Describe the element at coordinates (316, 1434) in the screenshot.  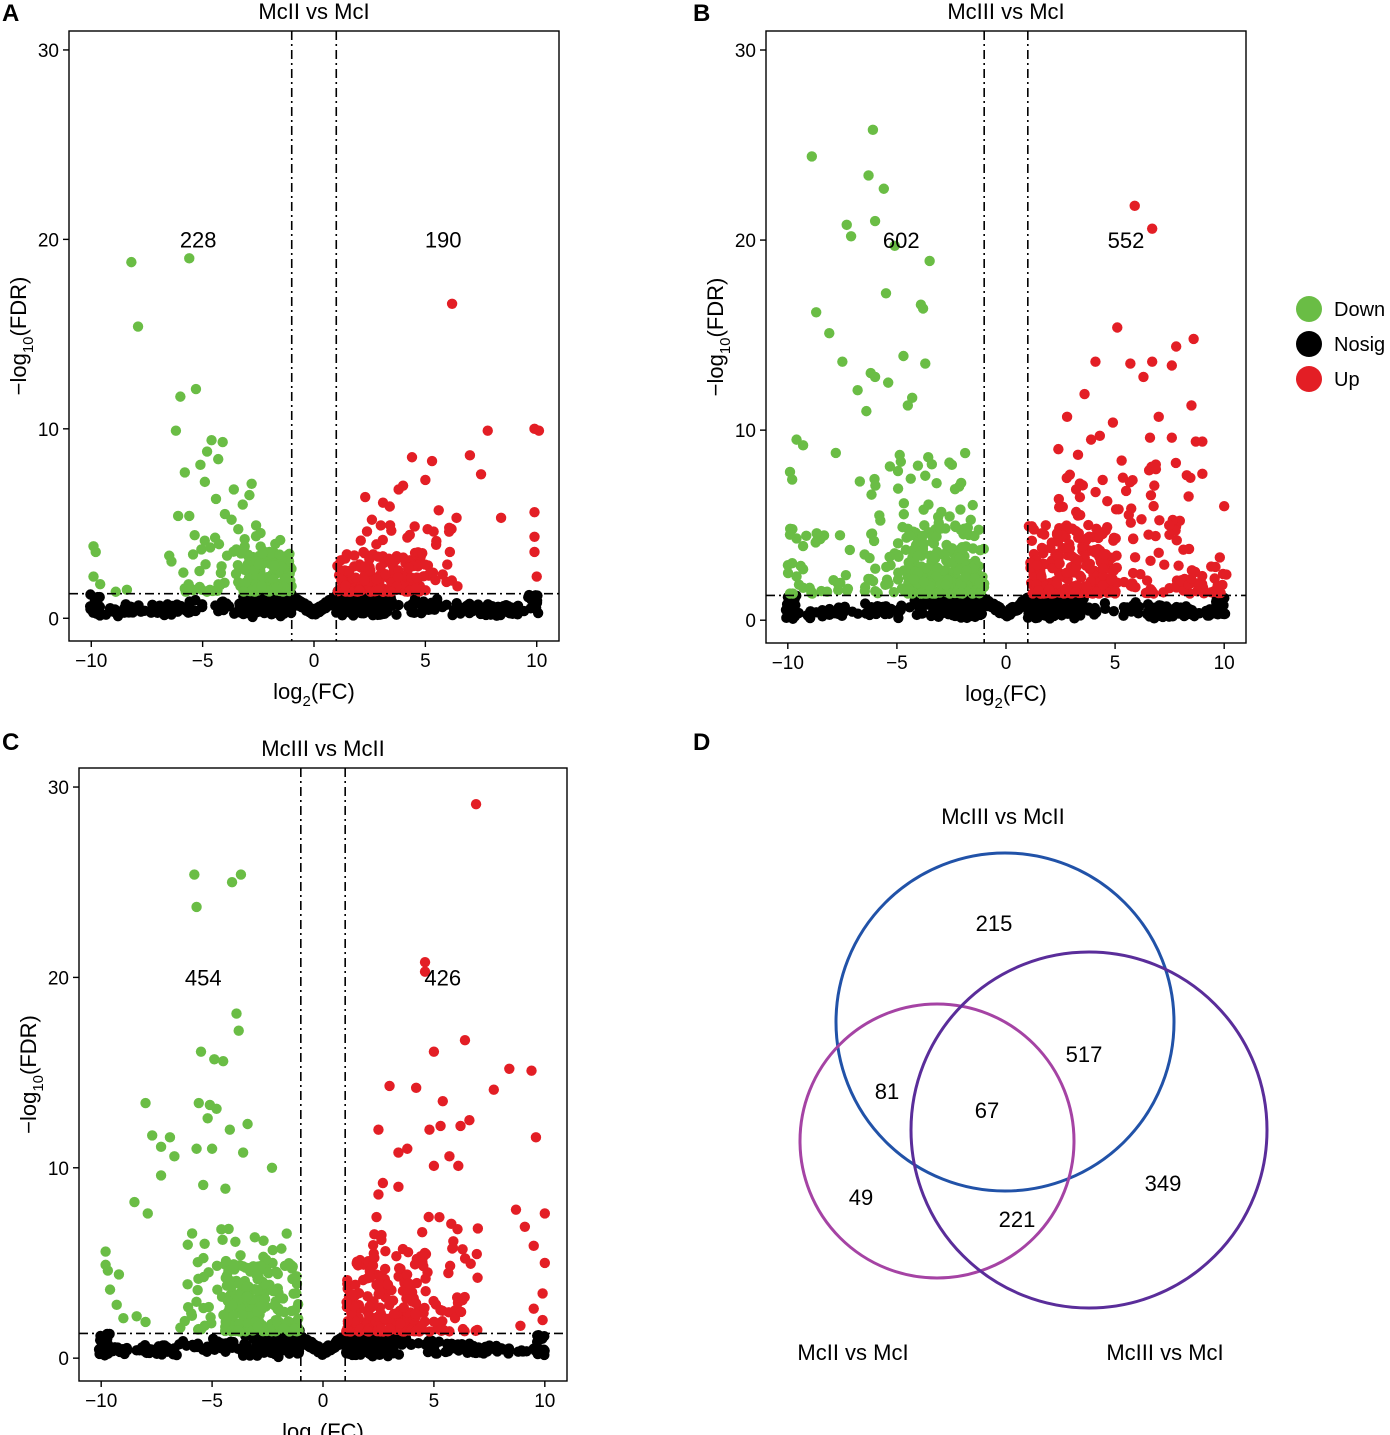
I see `x-axis-label-sub: 2` at that location.